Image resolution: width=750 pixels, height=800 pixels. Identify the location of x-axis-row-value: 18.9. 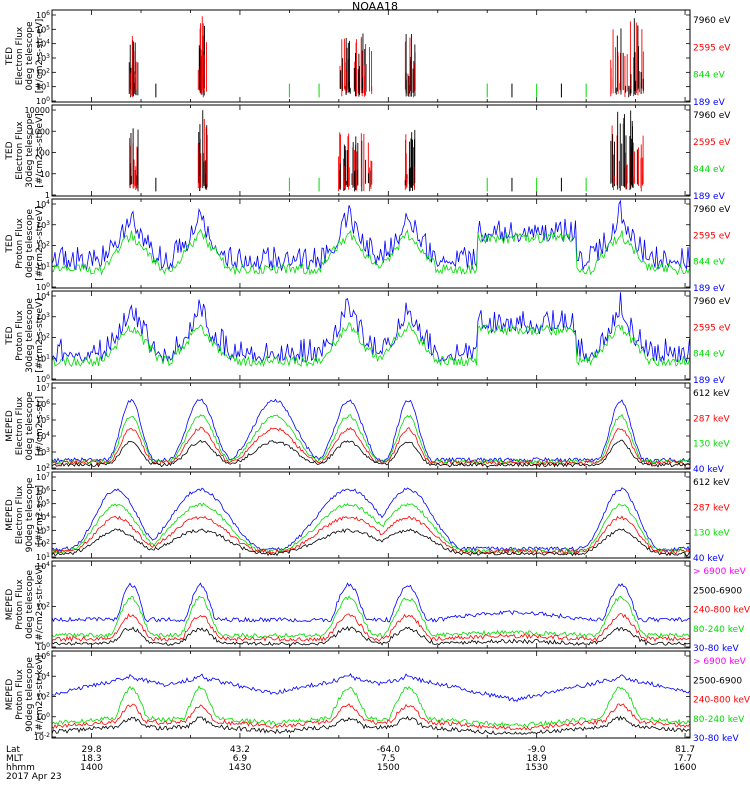
(537, 759).